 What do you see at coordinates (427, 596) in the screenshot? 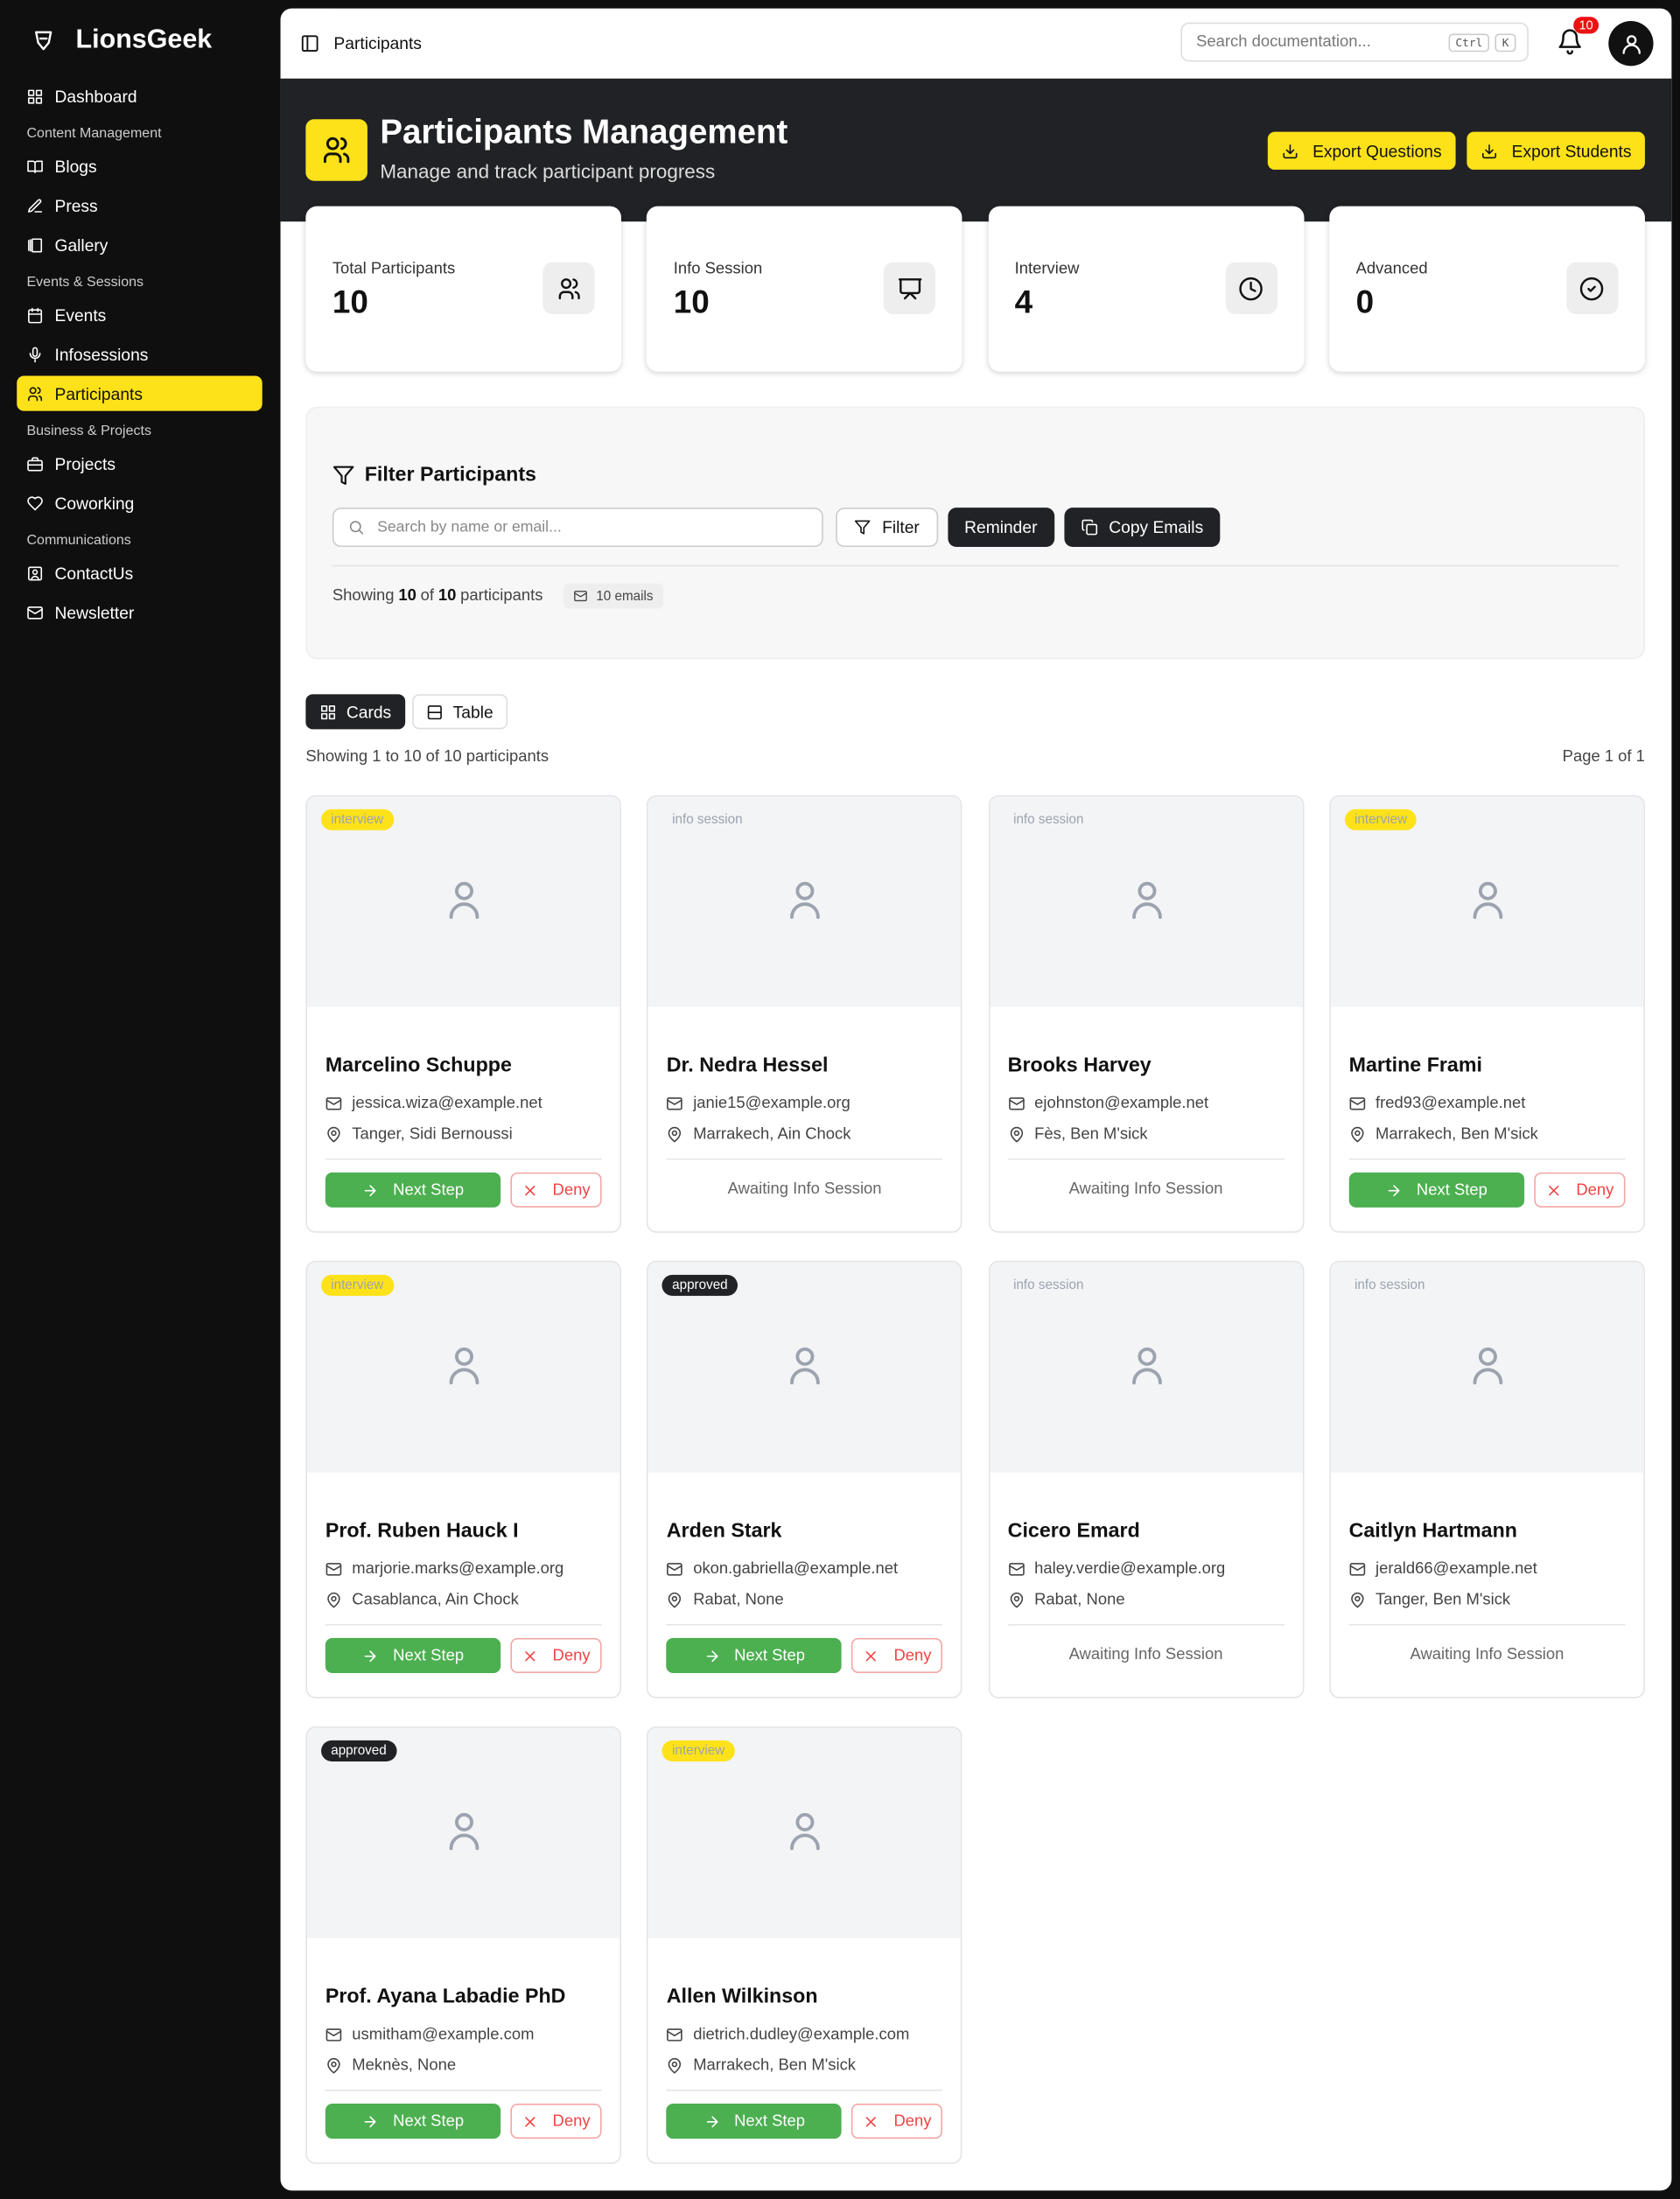
I see `summary-part-text: of` at bounding box center [427, 596].